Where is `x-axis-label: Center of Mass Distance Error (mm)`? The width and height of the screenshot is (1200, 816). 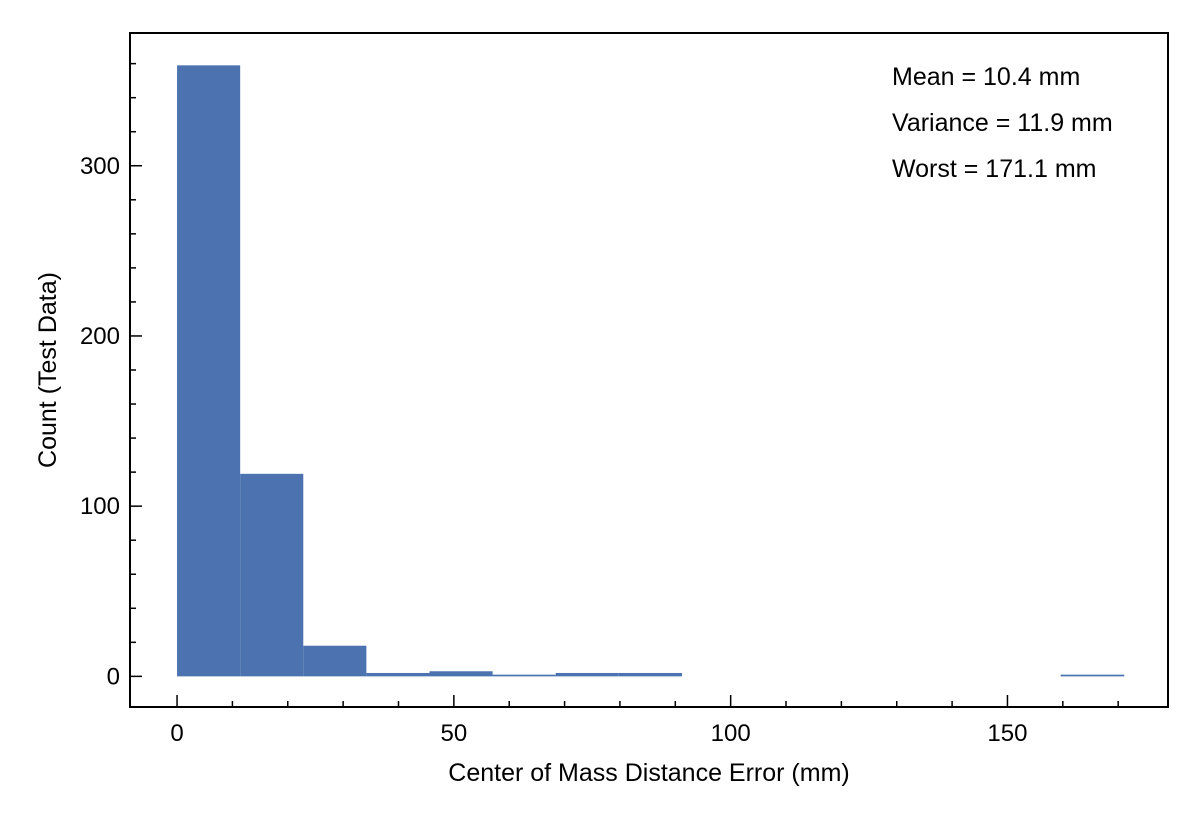
x-axis-label: Center of Mass Distance Error (mm) is located at coordinates (648, 773).